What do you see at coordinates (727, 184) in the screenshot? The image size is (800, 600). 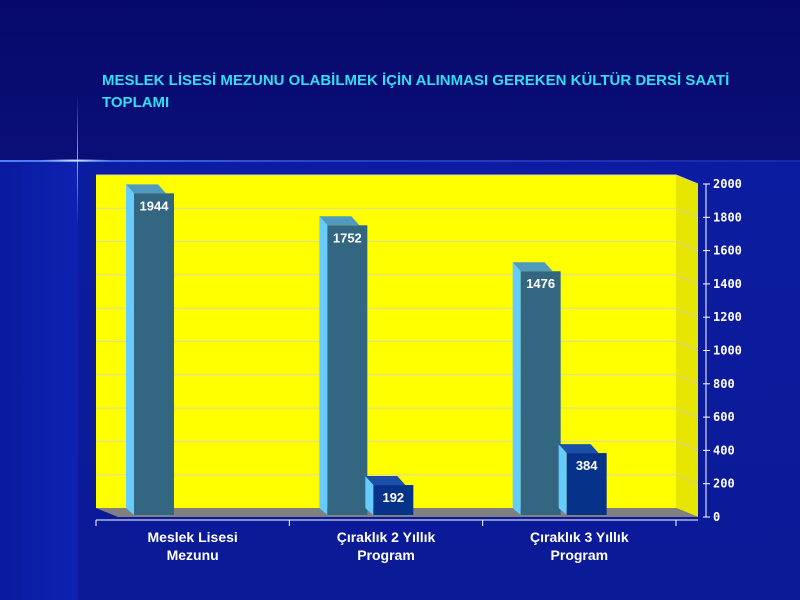 I see `y-tick-label-10: 2000` at bounding box center [727, 184].